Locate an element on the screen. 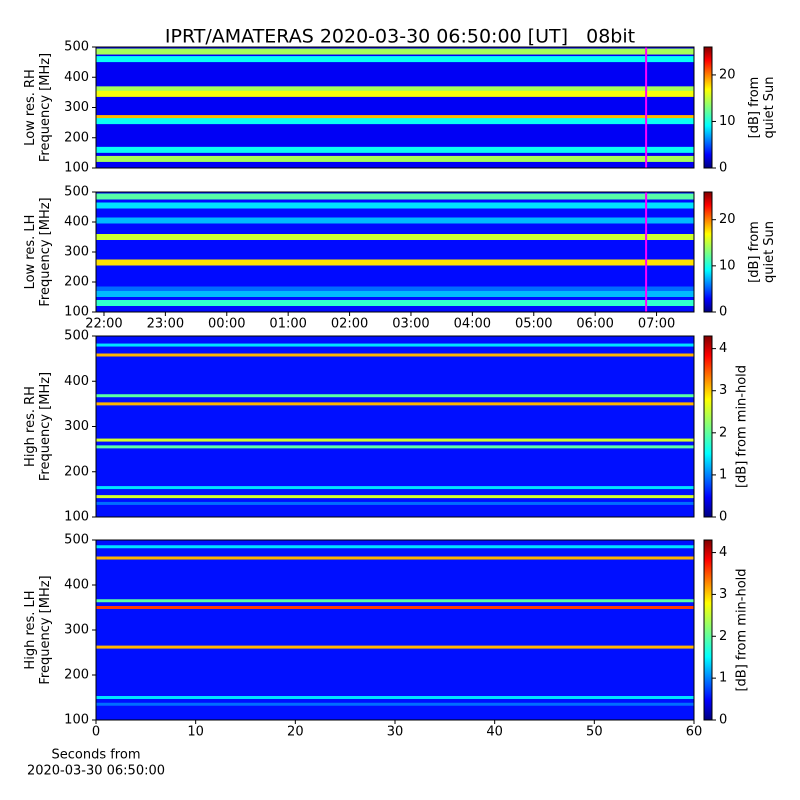 This screenshot has height=800, width=800. x-tick-label: 07:00 is located at coordinates (656, 324).